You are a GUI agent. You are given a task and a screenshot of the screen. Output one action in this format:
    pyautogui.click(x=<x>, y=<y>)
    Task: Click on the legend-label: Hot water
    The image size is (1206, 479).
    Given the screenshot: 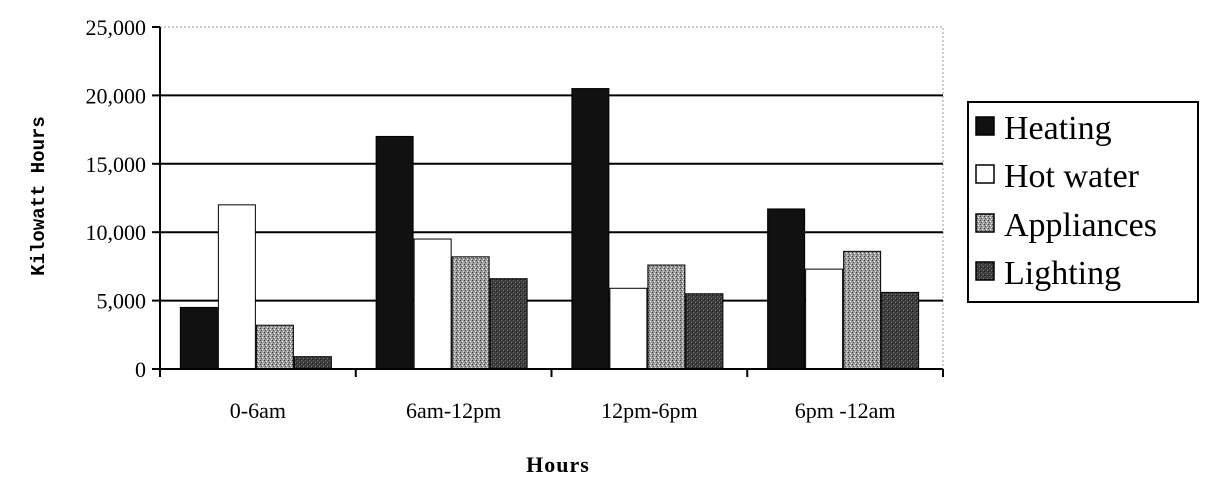 What is the action you would take?
    pyautogui.click(x=1072, y=176)
    